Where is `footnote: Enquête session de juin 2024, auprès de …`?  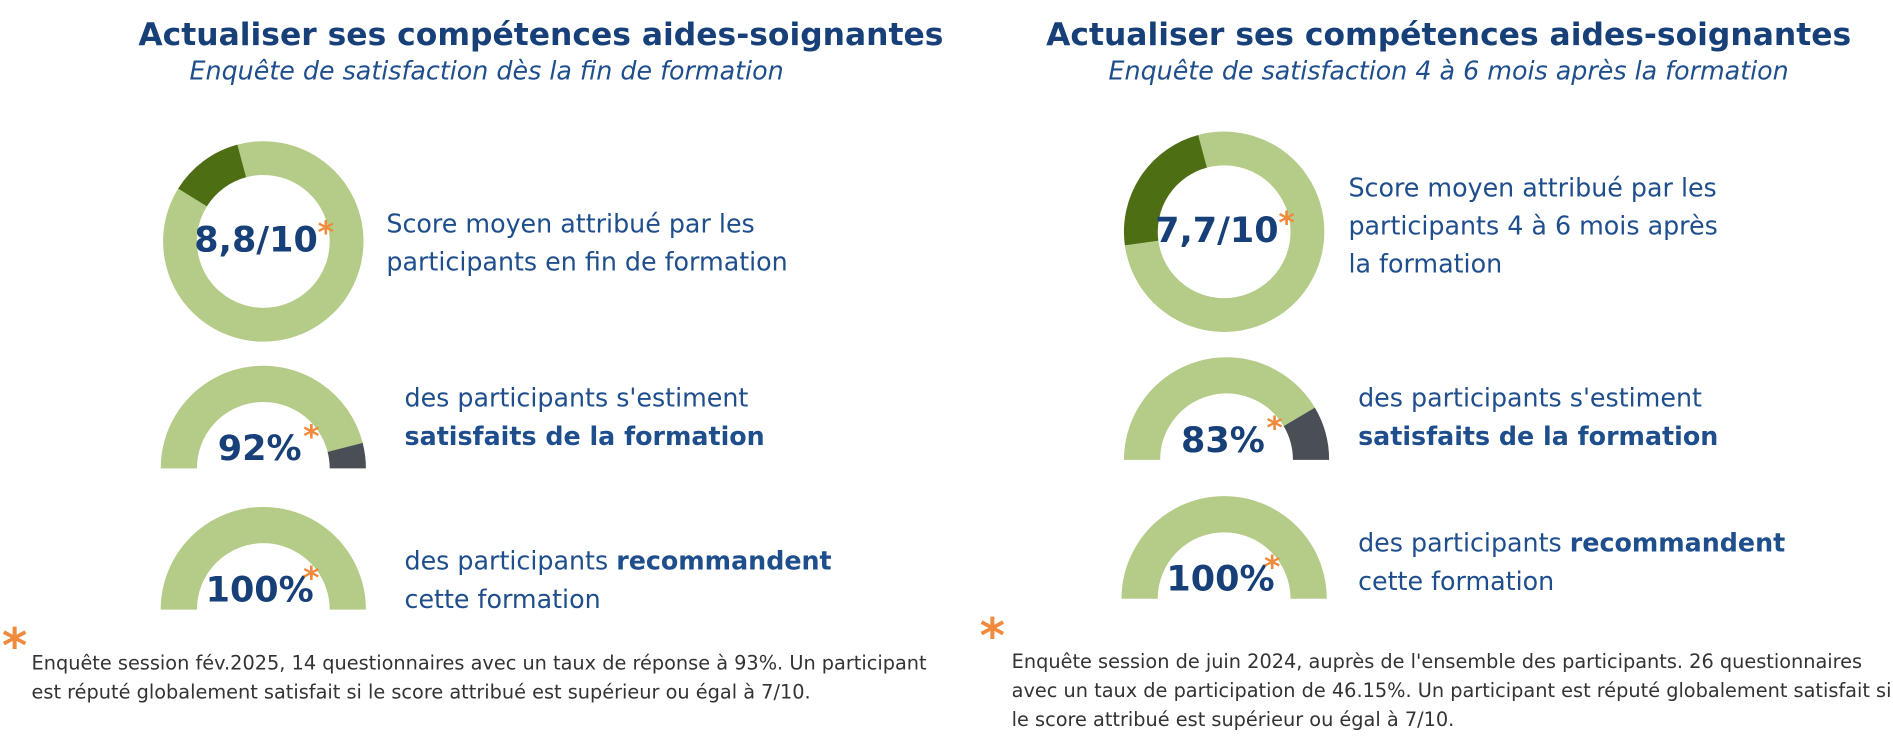 footnote: Enquête session de juin 2024, auprès de … is located at coordinates (1437, 661).